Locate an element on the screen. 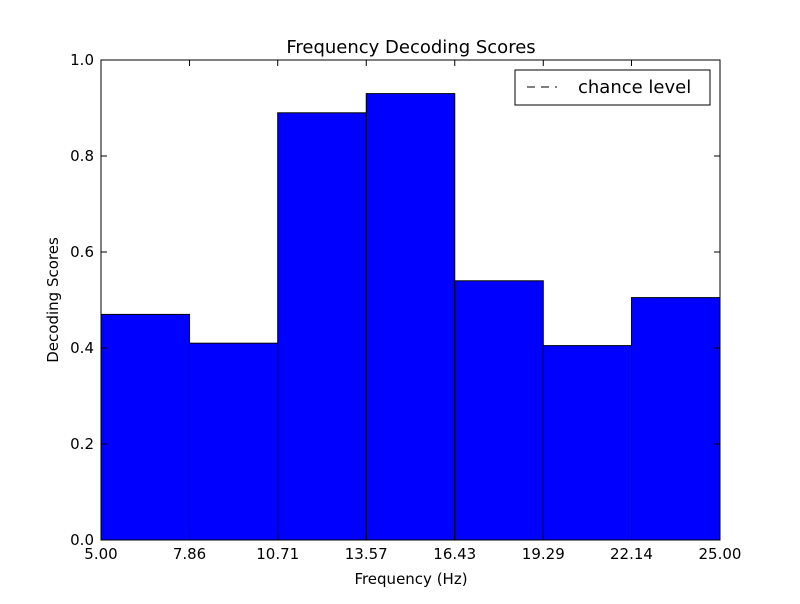 The height and width of the screenshot is (604, 800). legend-label: chance level is located at coordinates (634, 87).